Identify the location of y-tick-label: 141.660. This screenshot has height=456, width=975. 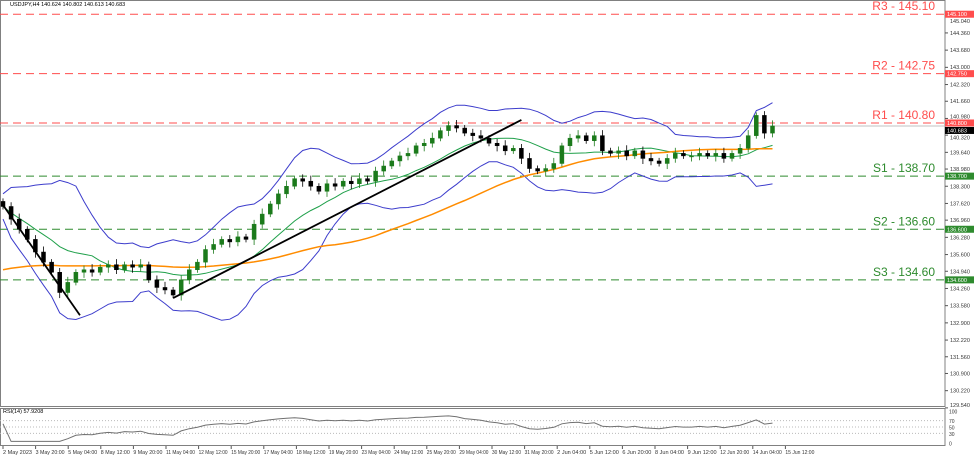
(960, 102).